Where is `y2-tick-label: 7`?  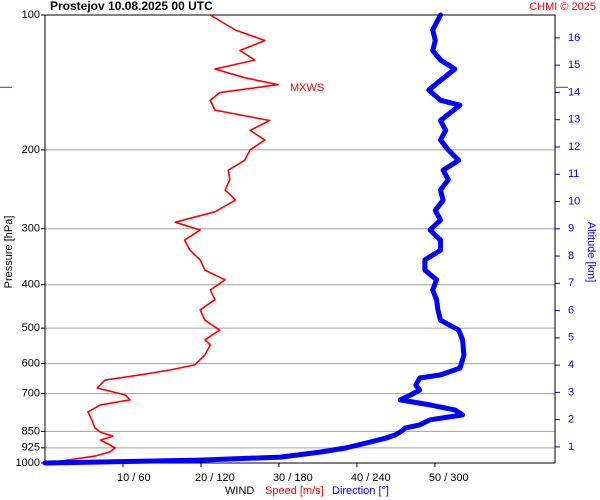 y2-tick-label: 7 is located at coordinates (571, 283).